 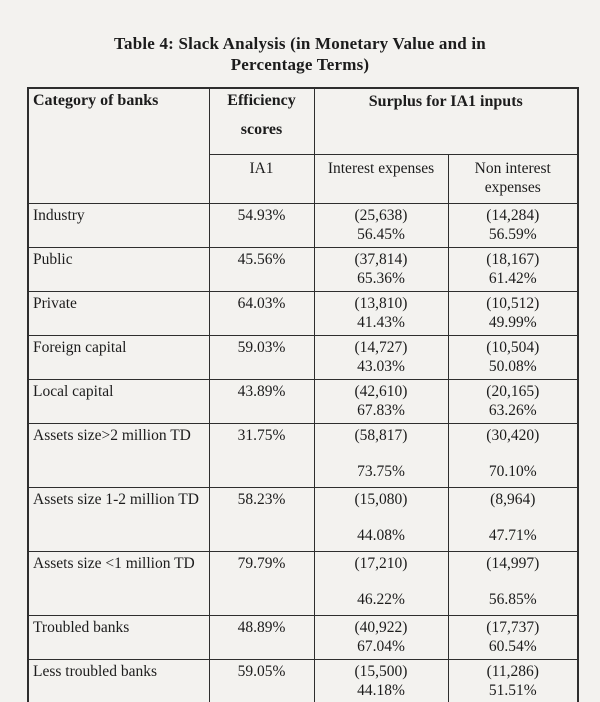 What do you see at coordinates (261, 129) in the screenshot?
I see `header-efficiency-line2: scores` at bounding box center [261, 129].